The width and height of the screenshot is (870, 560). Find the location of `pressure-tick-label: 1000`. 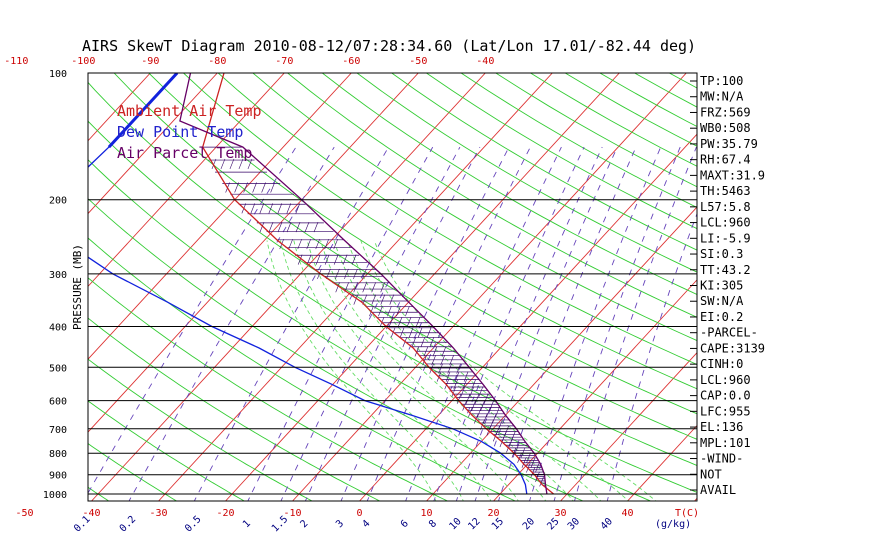

pressure-tick-label: 1000 is located at coordinates (55, 495).